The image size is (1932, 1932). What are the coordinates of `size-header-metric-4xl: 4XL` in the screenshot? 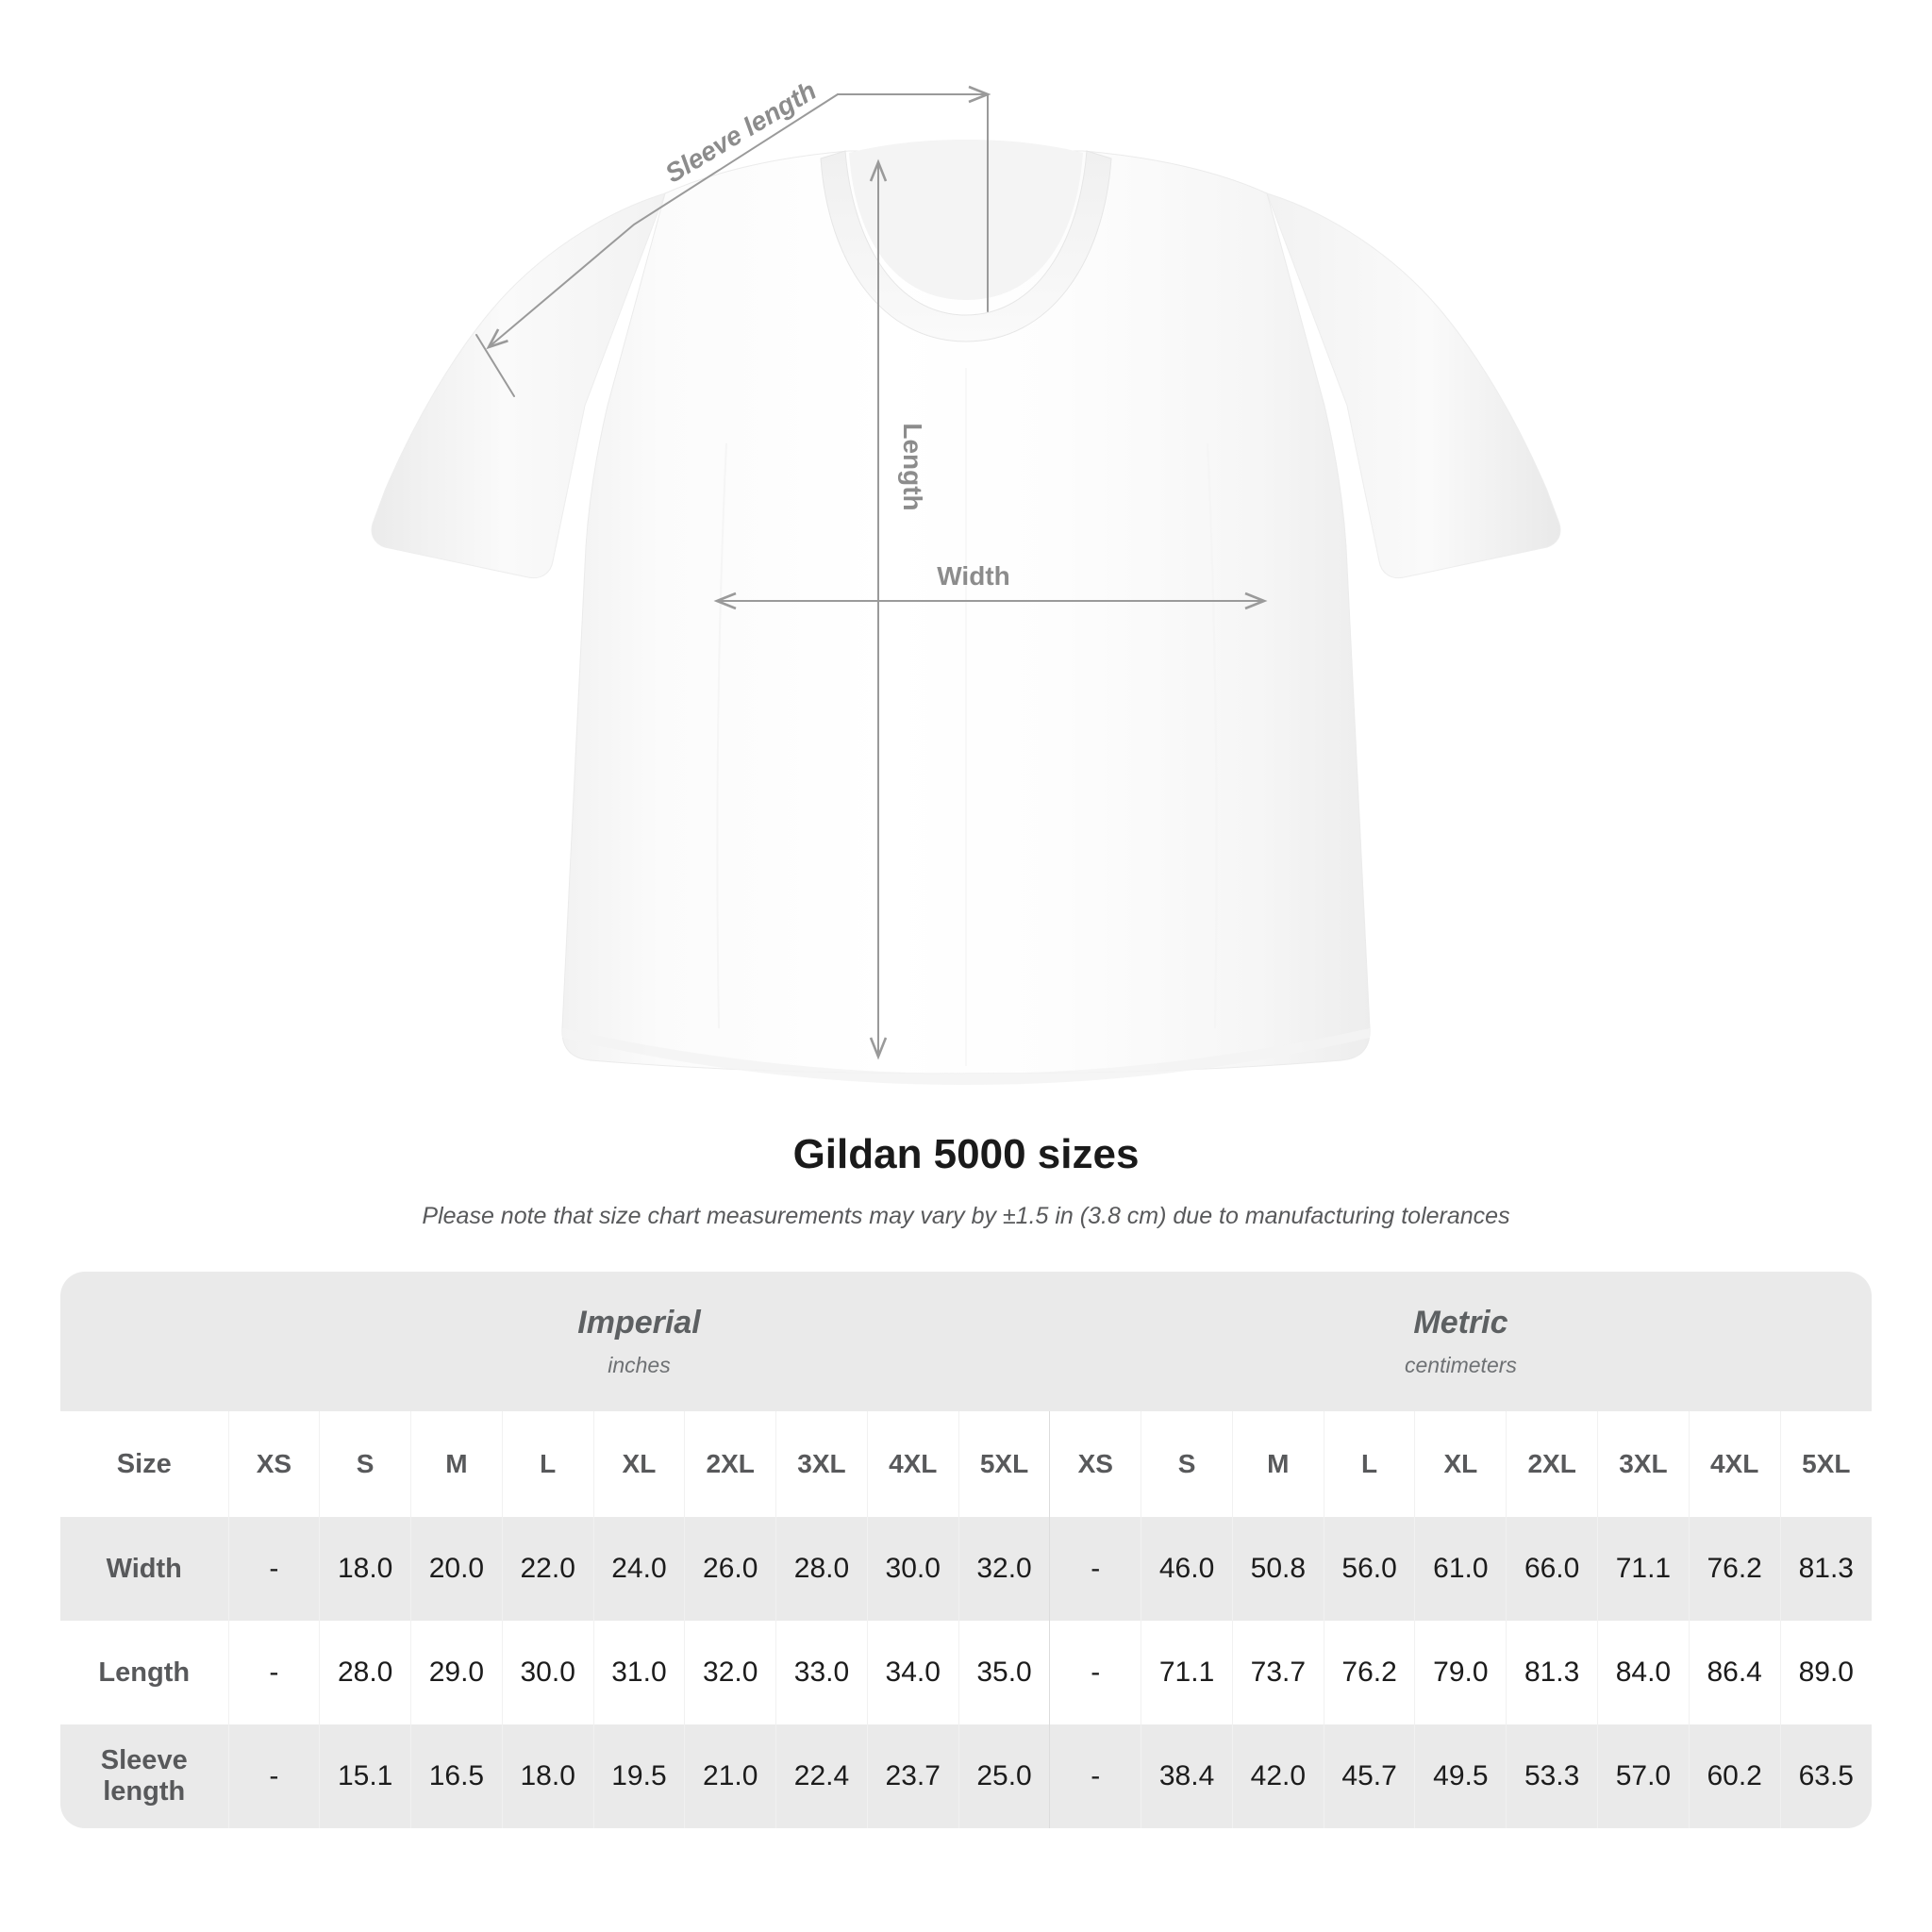 It's located at (1735, 1464).